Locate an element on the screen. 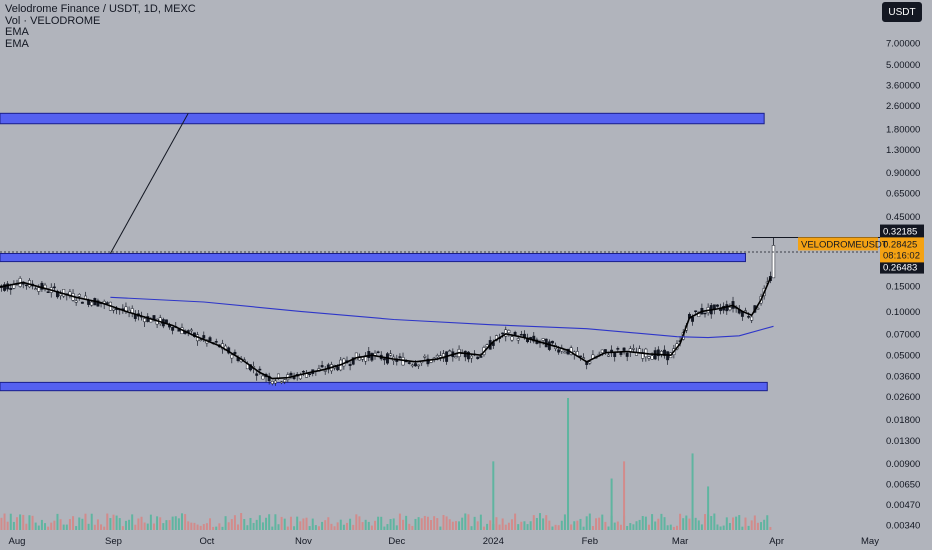 The width and height of the screenshot is (932, 550). y-tick-label: 0.10000 is located at coordinates (903, 312).